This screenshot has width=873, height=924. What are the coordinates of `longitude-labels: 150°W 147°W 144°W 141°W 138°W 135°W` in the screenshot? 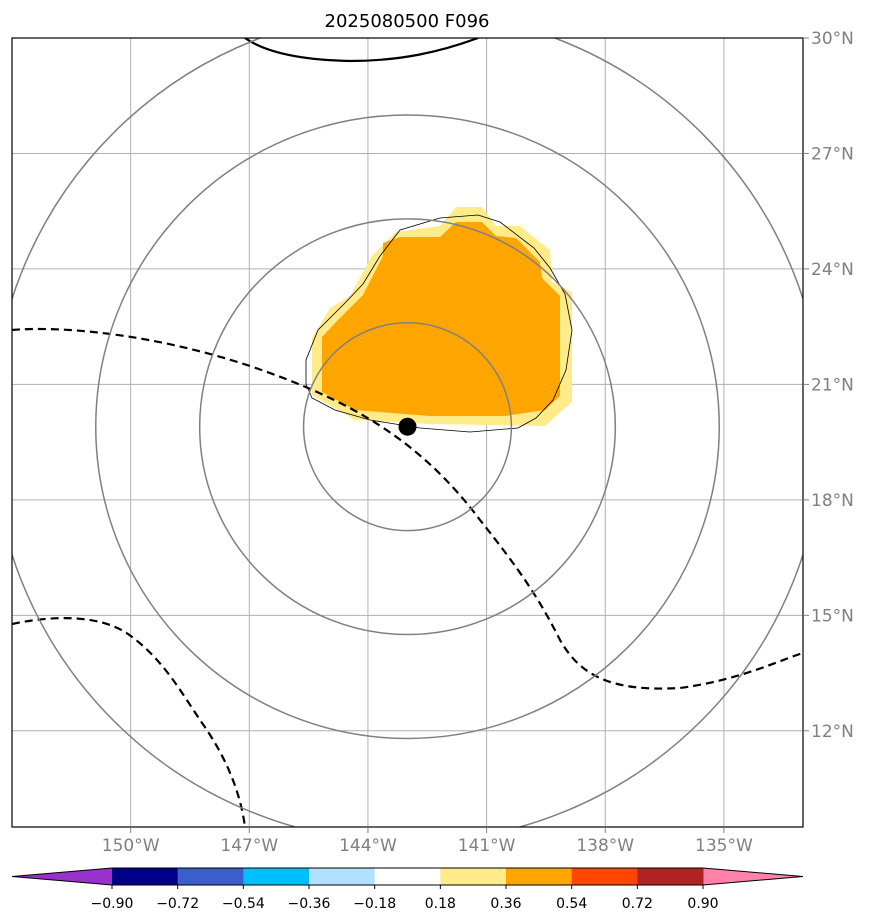 It's located at (427, 841).